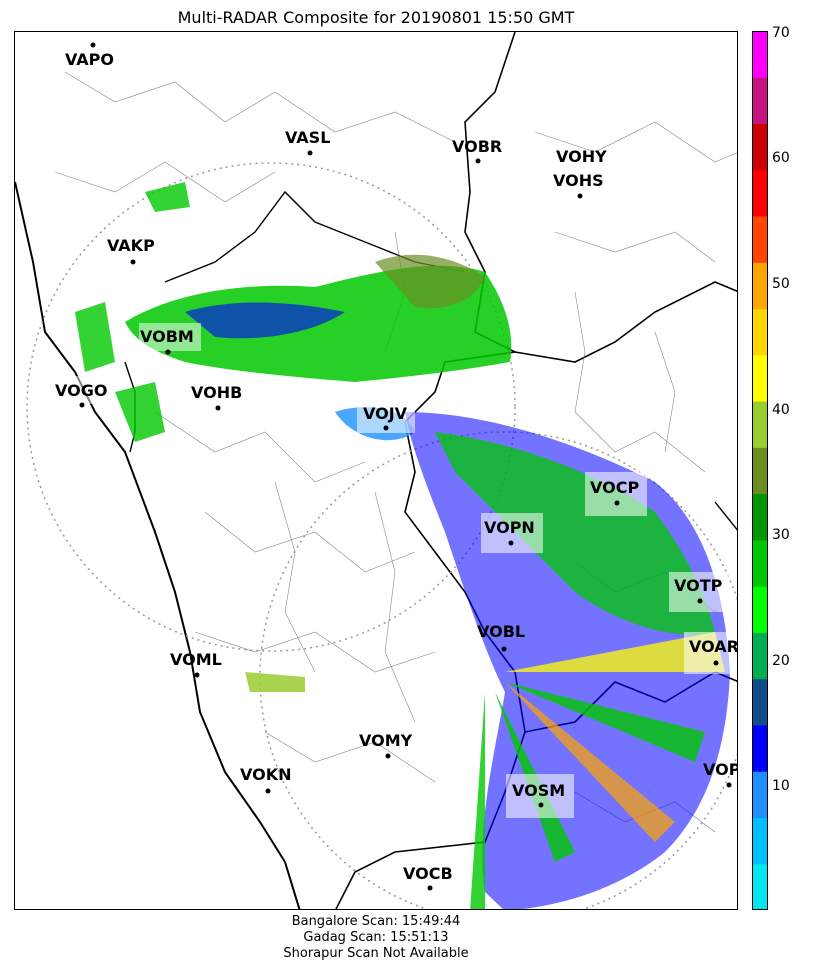 The image size is (825, 972). What do you see at coordinates (501, 631) in the screenshot?
I see `station-label: VOBL` at bounding box center [501, 631].